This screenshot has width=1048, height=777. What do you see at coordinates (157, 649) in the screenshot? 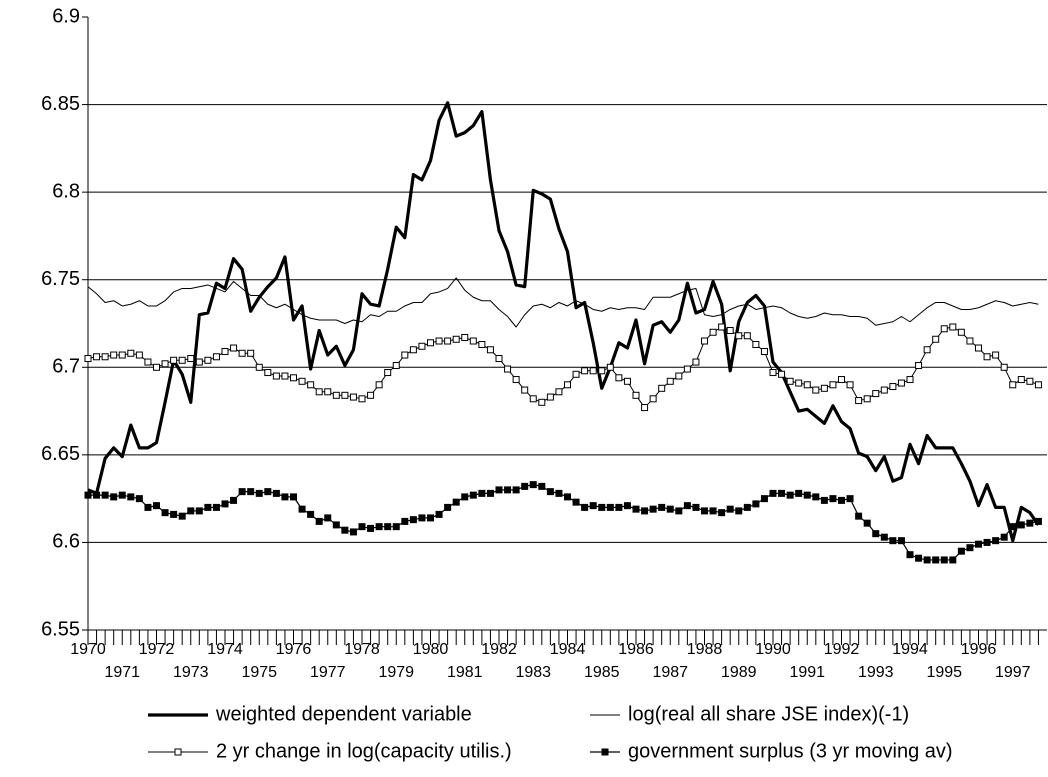
I see `x-tick-label: 1972` at bounding box center [157, 649].